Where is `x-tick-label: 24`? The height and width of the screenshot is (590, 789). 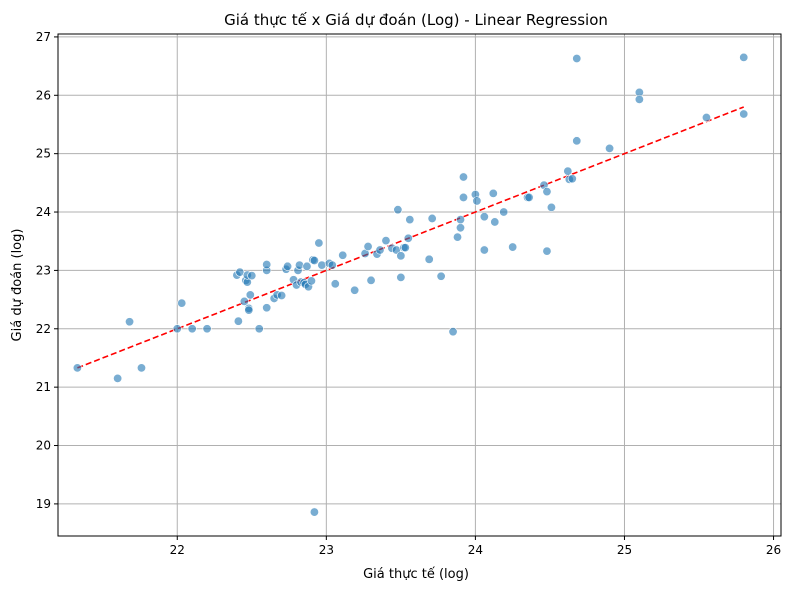
x-tick-label: 24 is located at coordinates (475, 550).